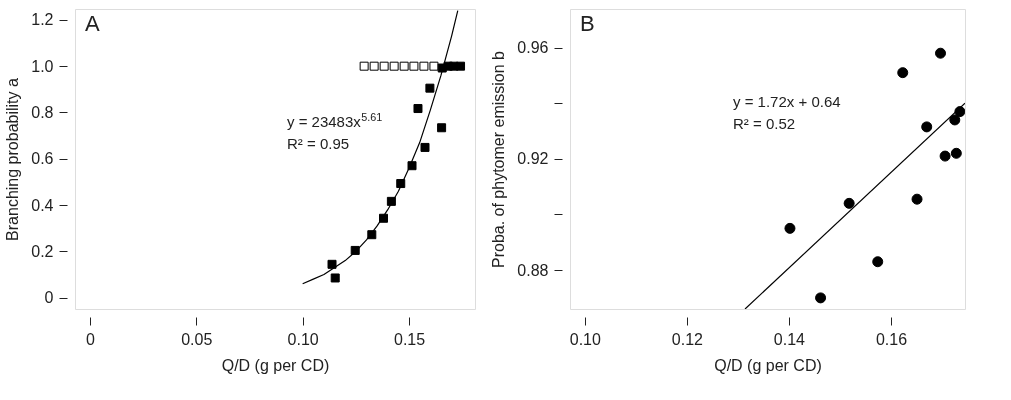 The image size is (1011, 400). I want to click on y-tick-label: 0.8, so click(42, 112).